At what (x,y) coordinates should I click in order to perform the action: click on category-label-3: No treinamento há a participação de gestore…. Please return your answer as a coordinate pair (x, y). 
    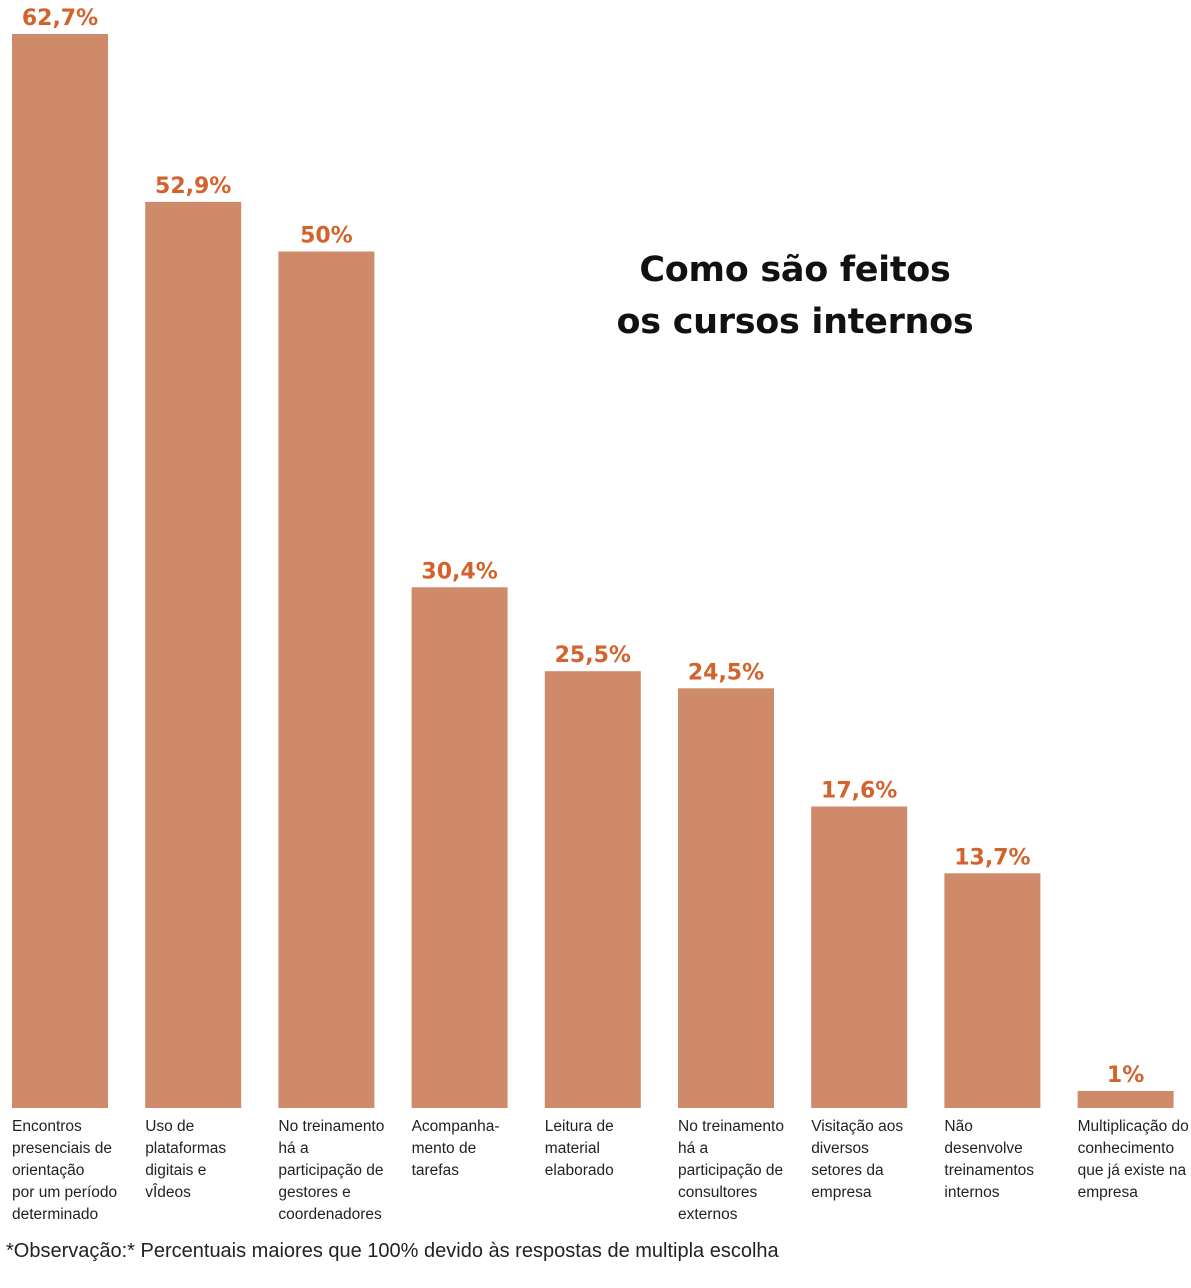
    Looking at the image, I should click on (331, 1170).